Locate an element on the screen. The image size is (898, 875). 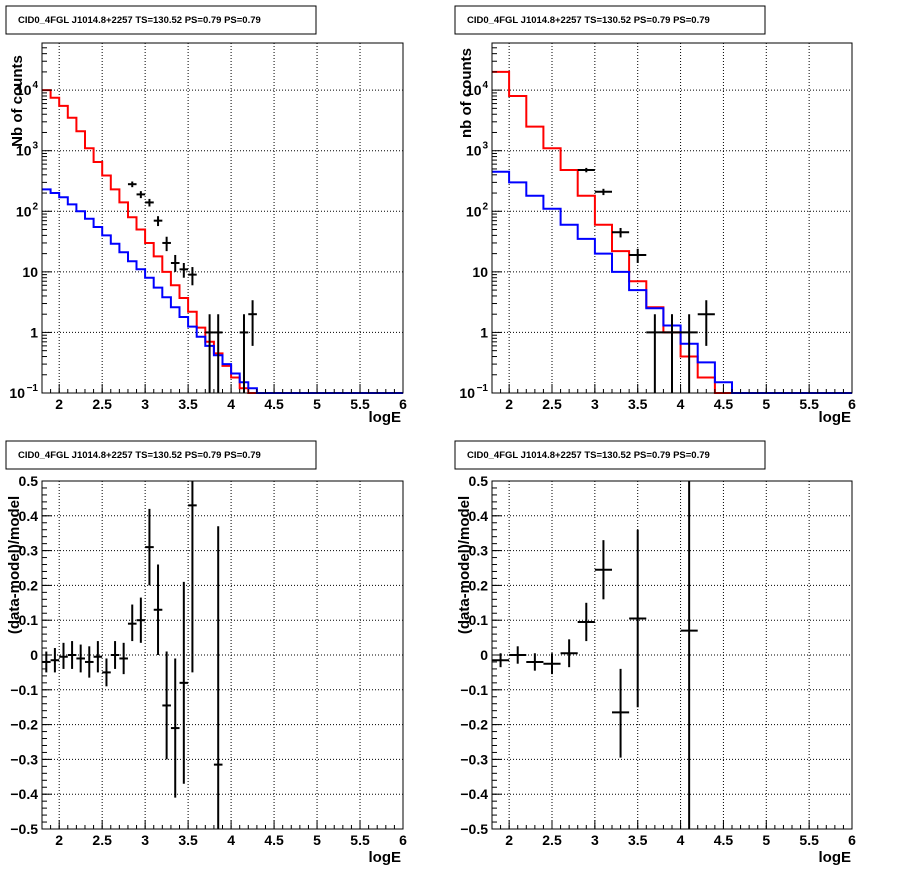
y-tick-label: 0.2 is located at coordinates (29, 585).